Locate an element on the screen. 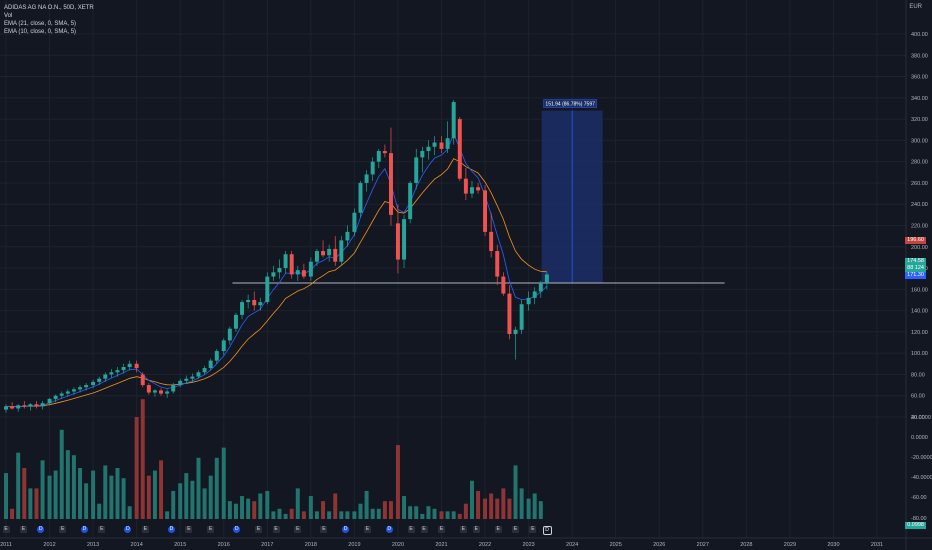  time-tick-label: 2019 is located at coordinates (354, 545).